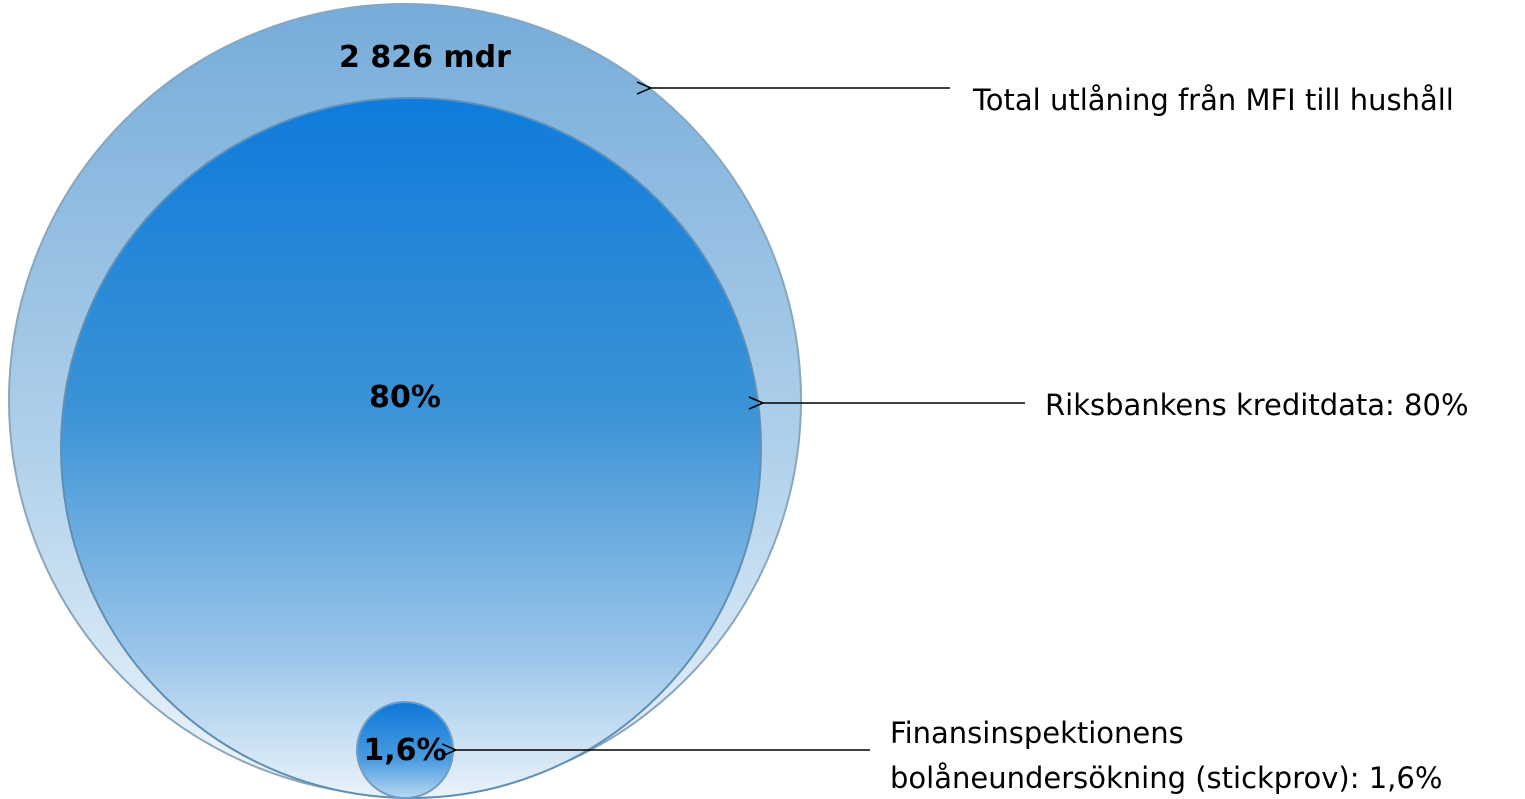 Image resolution: width=1525 pixels, height=799 pixels. What do you see at coordinates (1037, 733) in the screenshot?
I see `callout-text: Finansinspektionens` at bounding box center [1037, 733].